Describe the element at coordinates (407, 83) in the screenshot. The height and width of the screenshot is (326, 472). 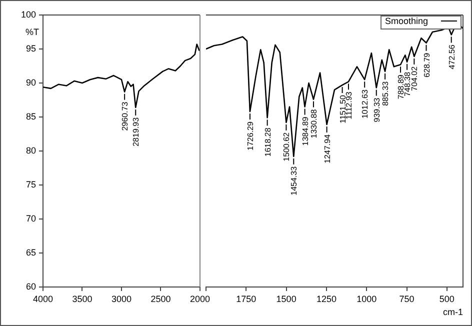
I see `annotation: 748.38` at that location.